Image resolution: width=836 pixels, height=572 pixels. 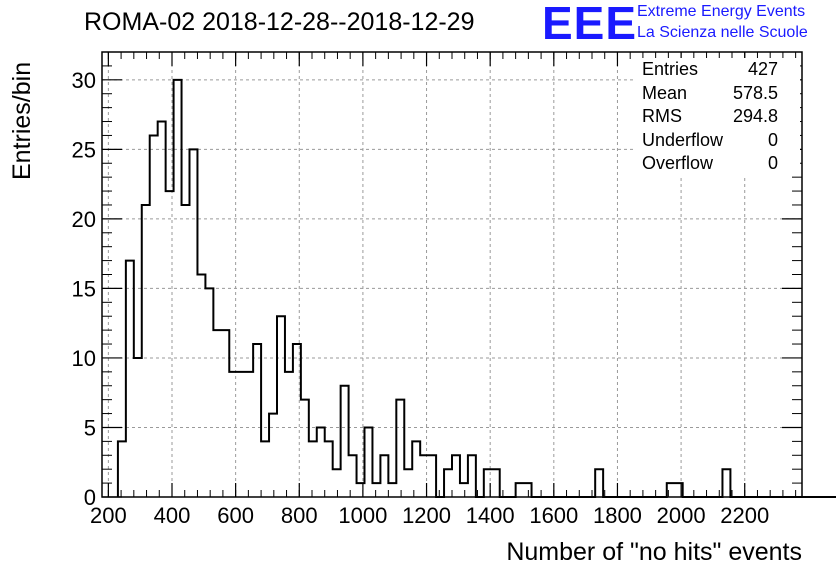 What do you see at coordinates (84, 219) in the screenshot?
I see `y-tick-label: 20` at bounding box center [84, 219].